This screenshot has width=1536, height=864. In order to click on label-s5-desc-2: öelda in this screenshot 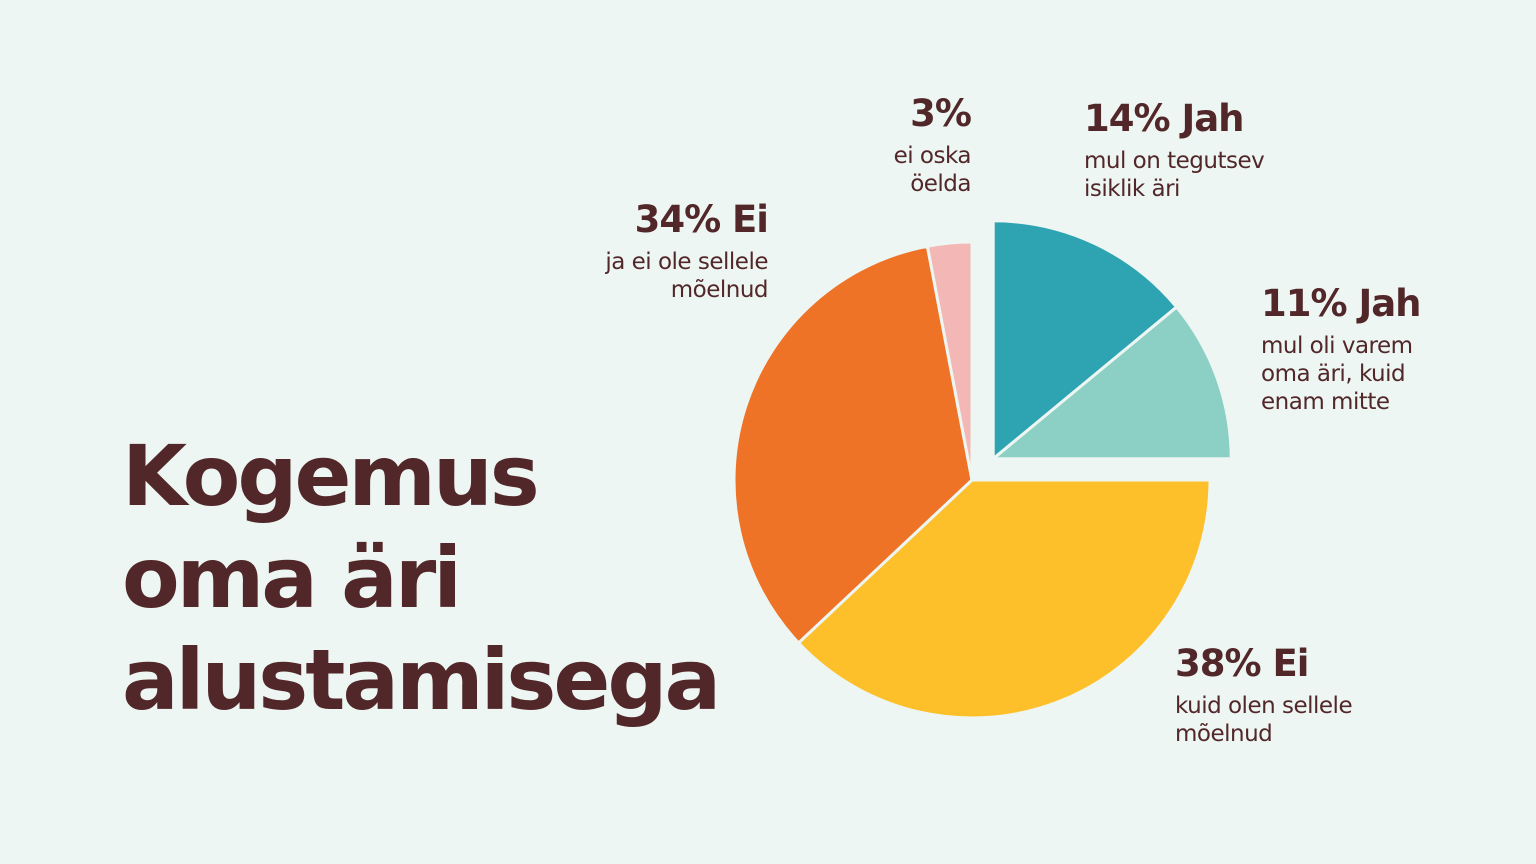, I will do `click(940, 184)`.